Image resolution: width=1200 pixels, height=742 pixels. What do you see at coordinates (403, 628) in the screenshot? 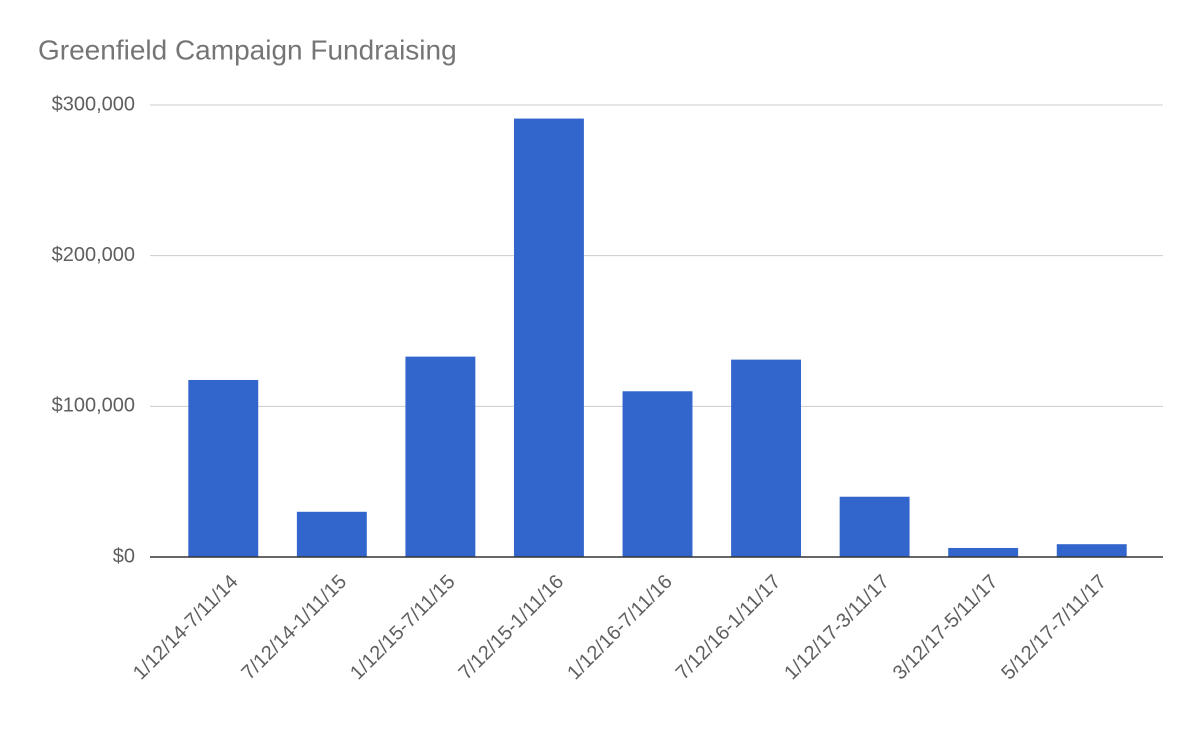
I see `x-tick-label: 1/12/15-7/11/15` at bounding box center [403, 628].